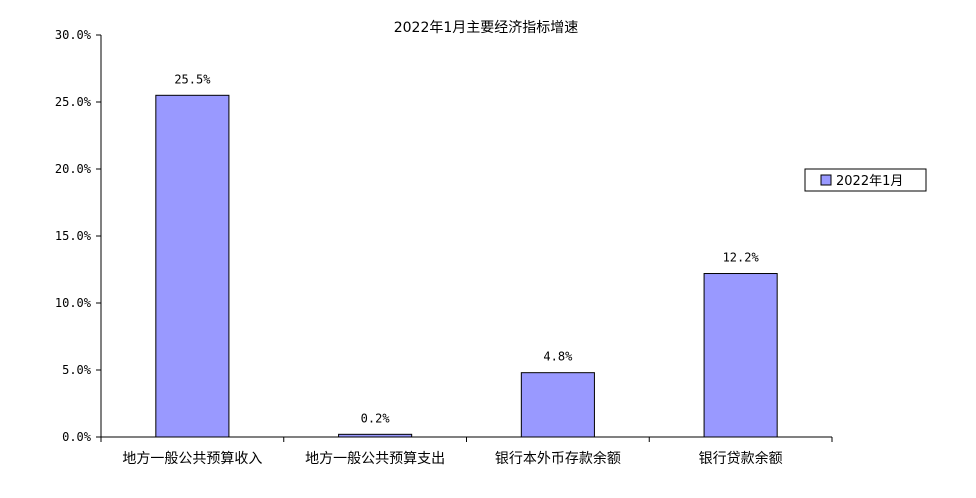  What do you see at coordinates (869, 181) in the screenshot?
I see `legend-label: 2022年1月` at bounding box center [869, 181].